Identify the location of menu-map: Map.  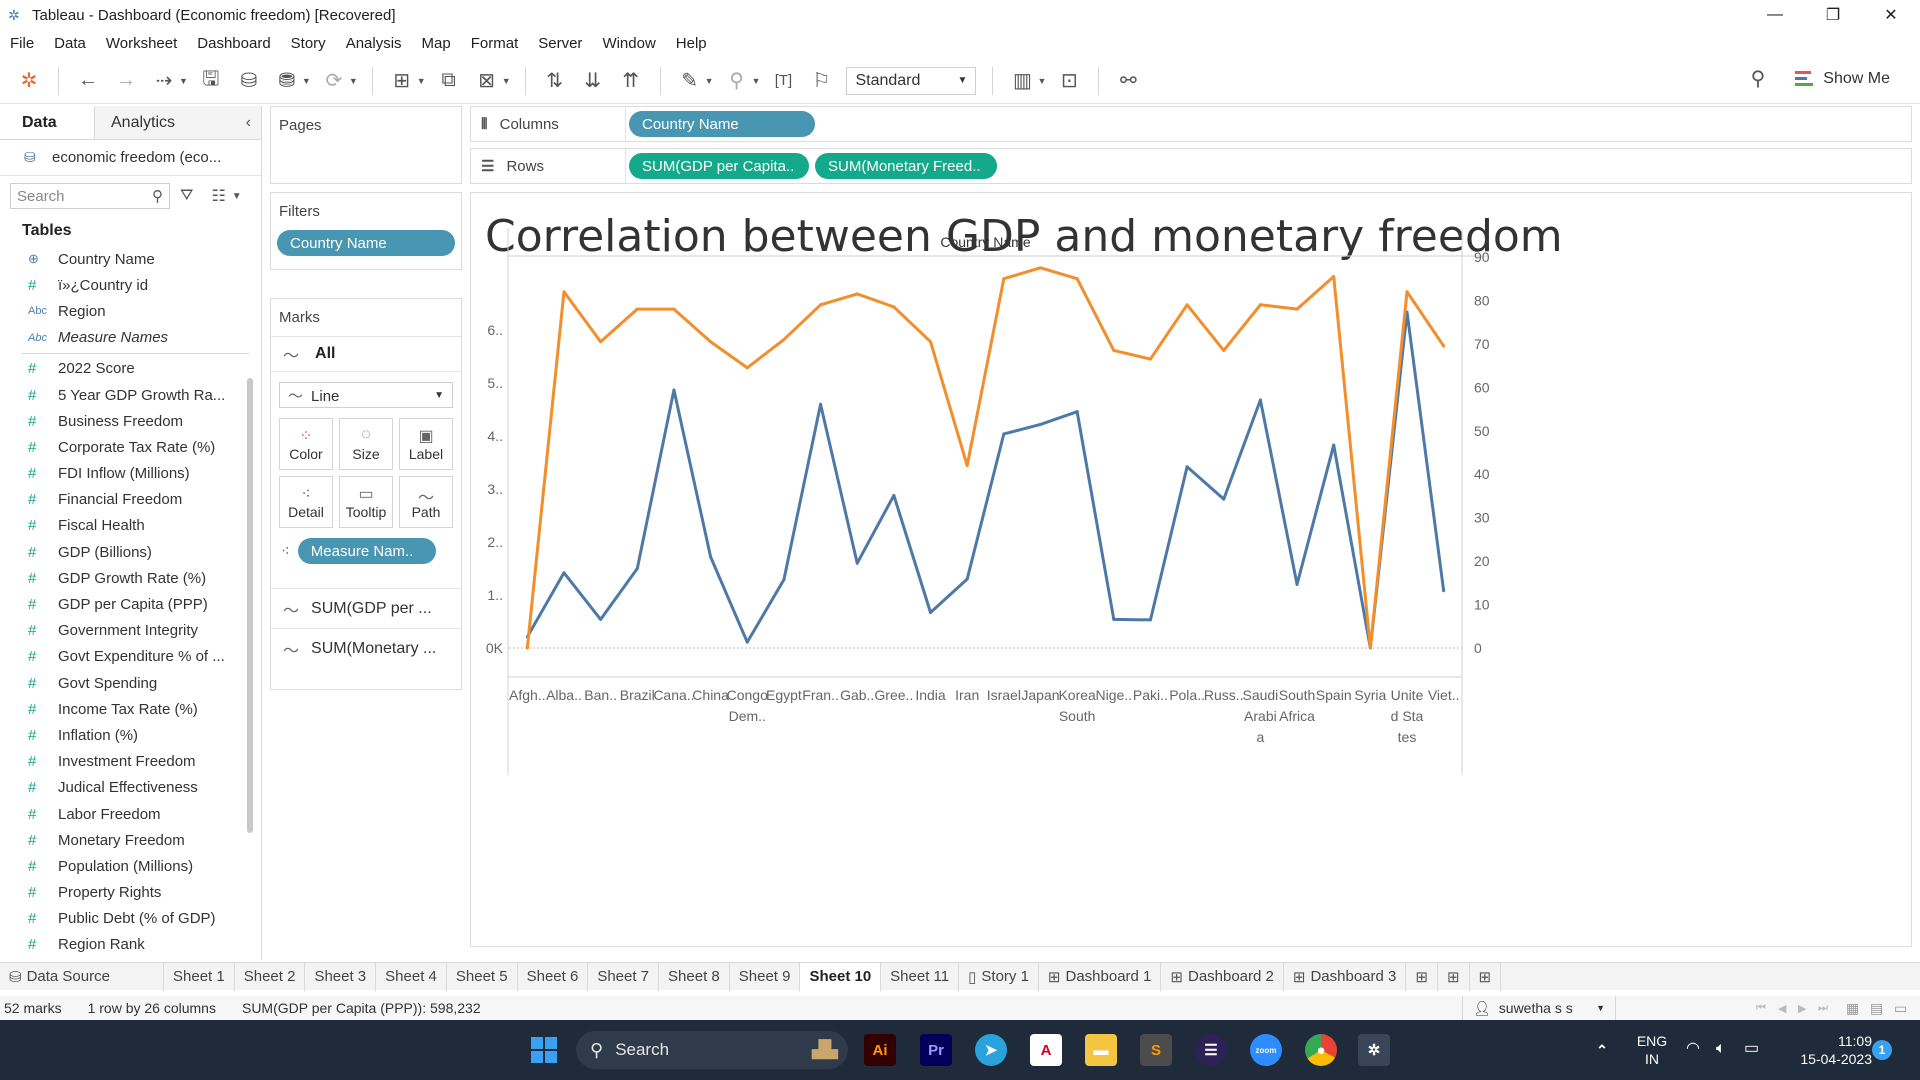
(436, 43).